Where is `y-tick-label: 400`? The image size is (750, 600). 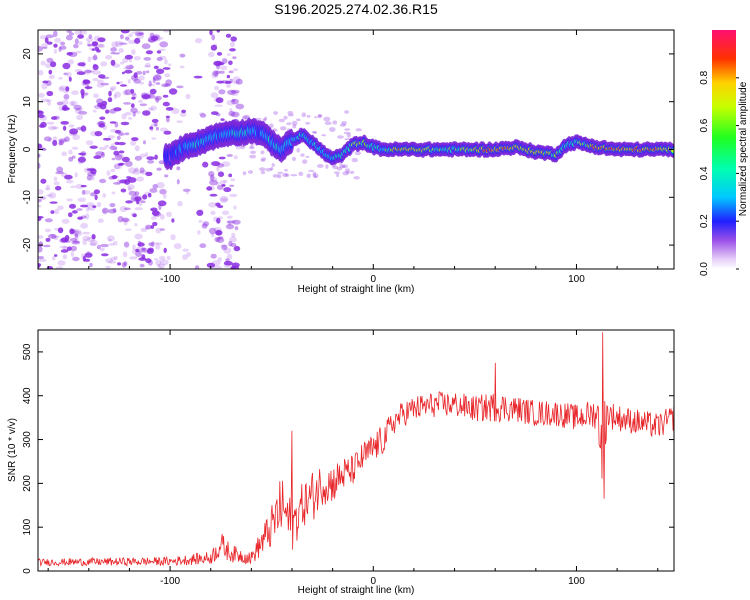 y-tick-label: 400 is located at coordinates (27, 395).